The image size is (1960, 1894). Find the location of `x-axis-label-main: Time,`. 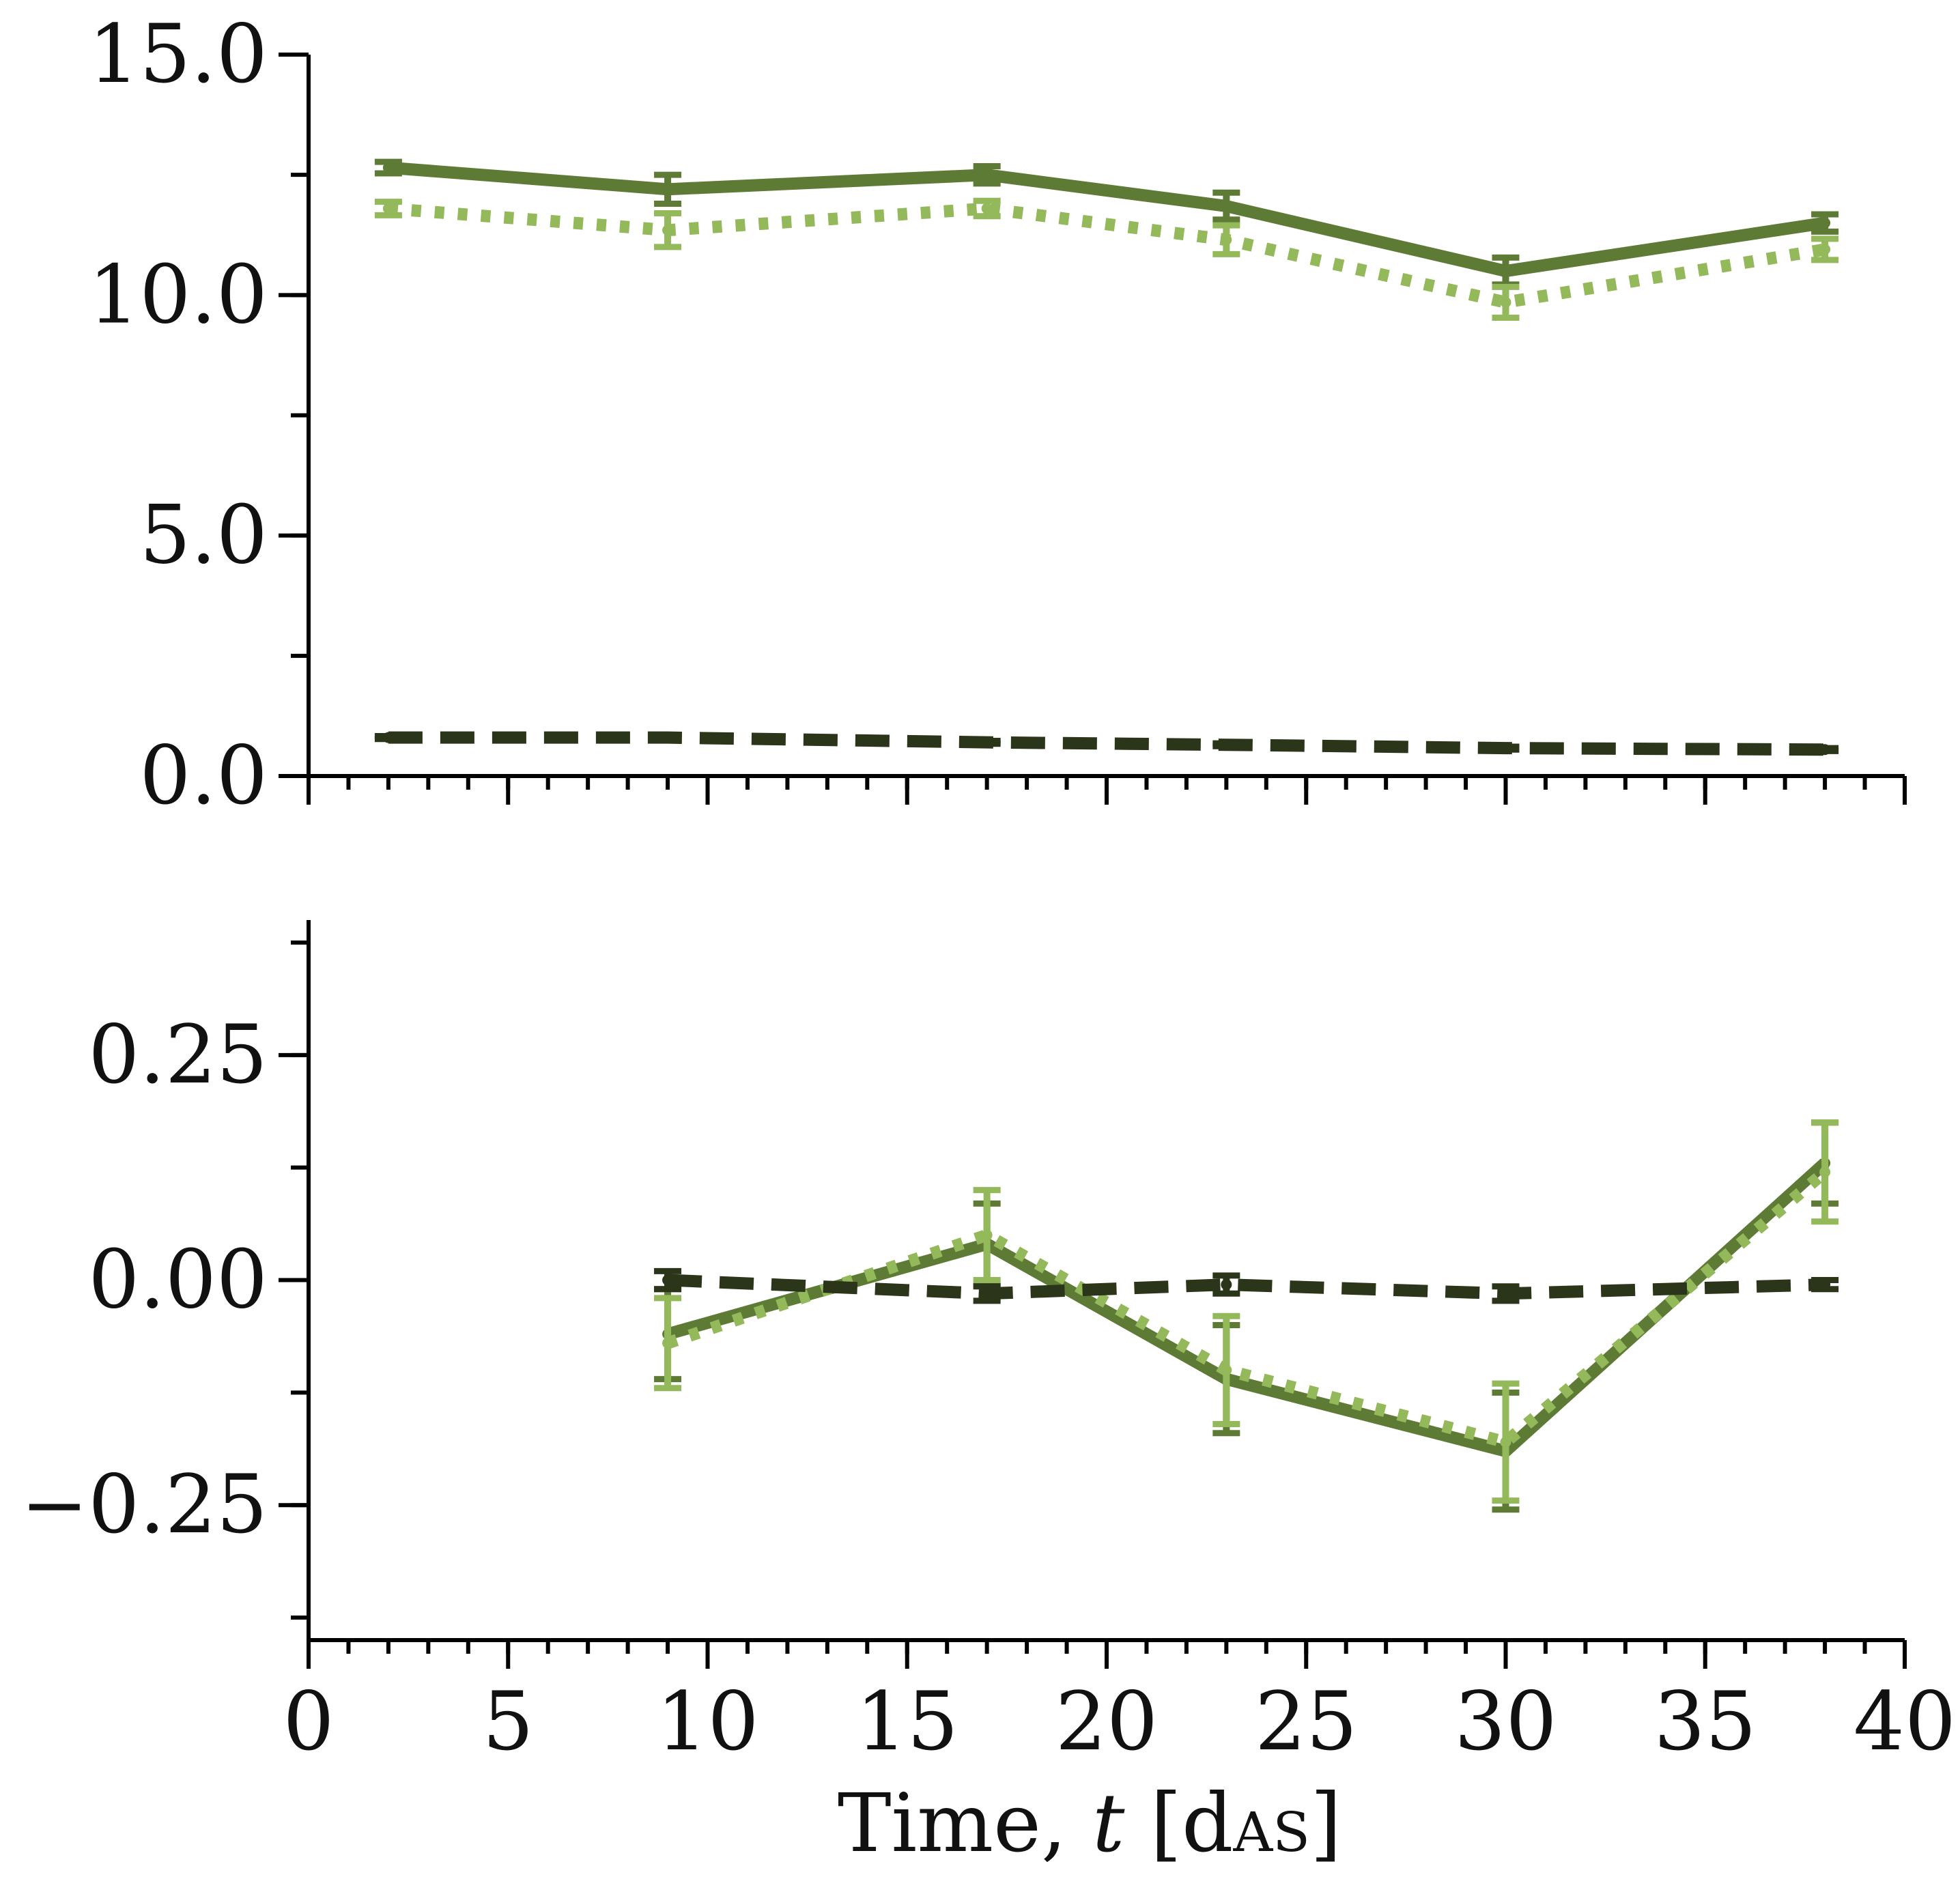

x-axis-label-main: Time, is located at coordinates (965, 1823).